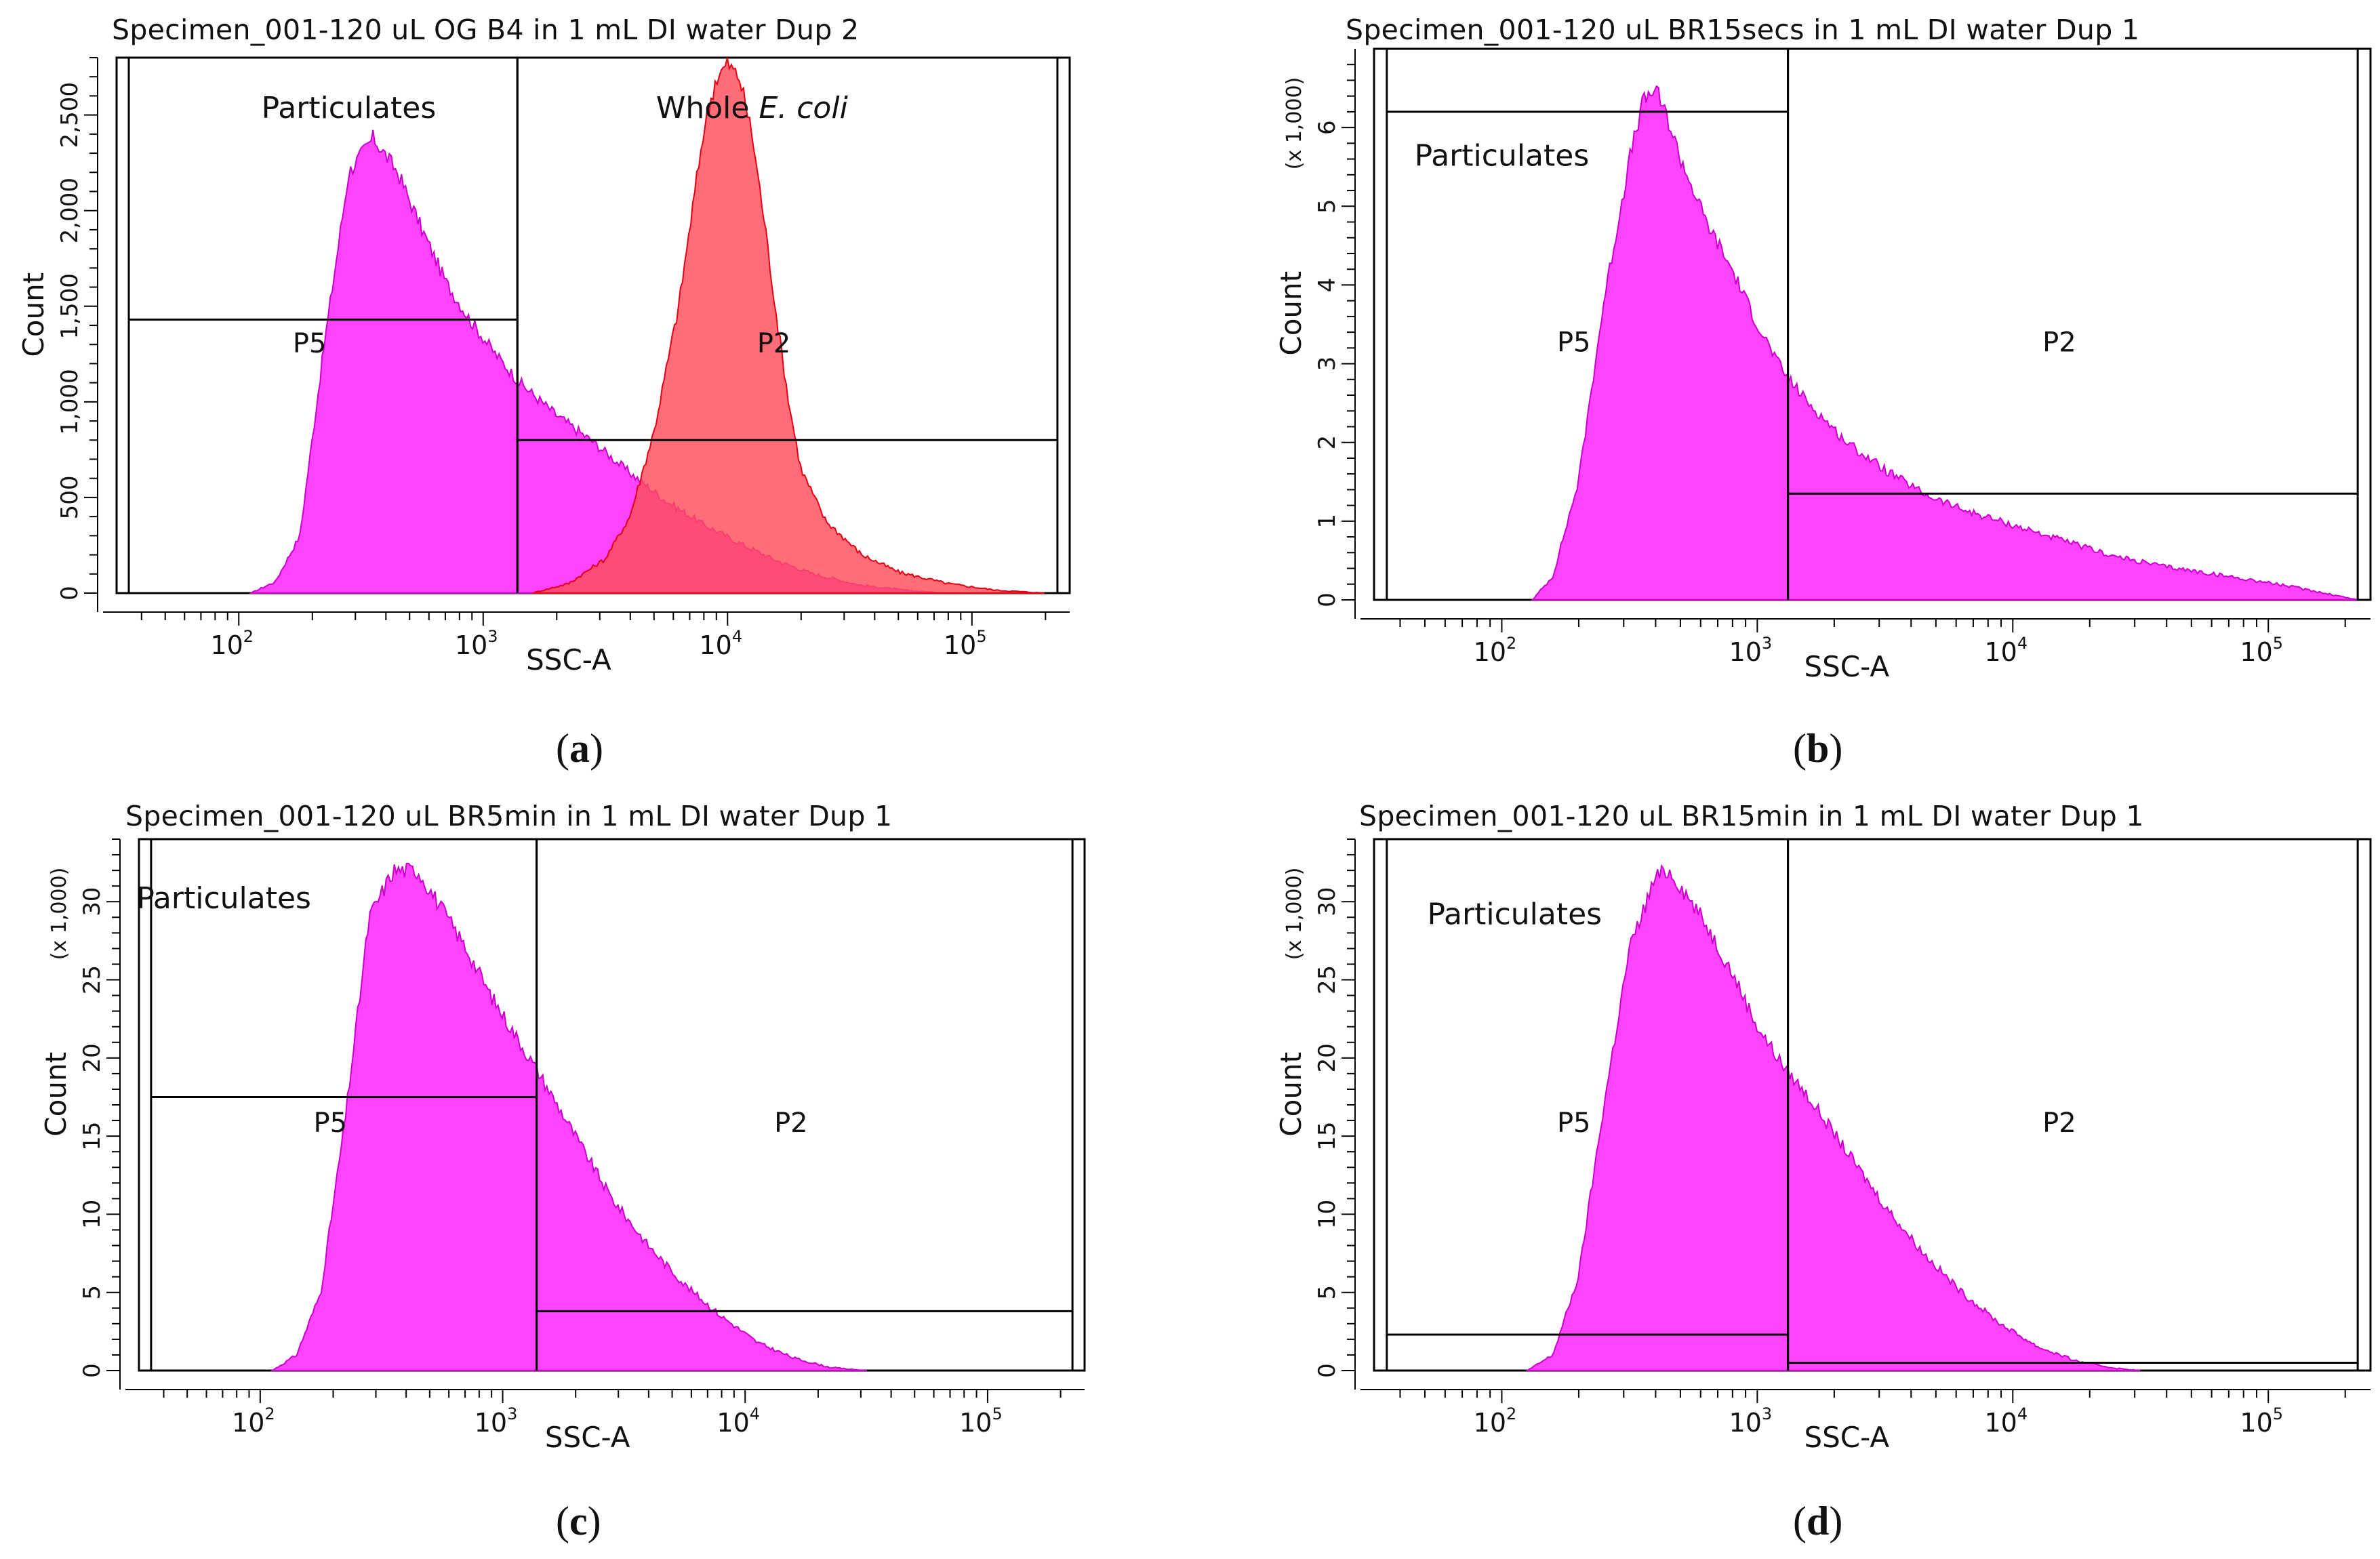  Describe the element at coordinates (1818, 1521) in the screenshot. I see `panel-caption: (d)` at that location.